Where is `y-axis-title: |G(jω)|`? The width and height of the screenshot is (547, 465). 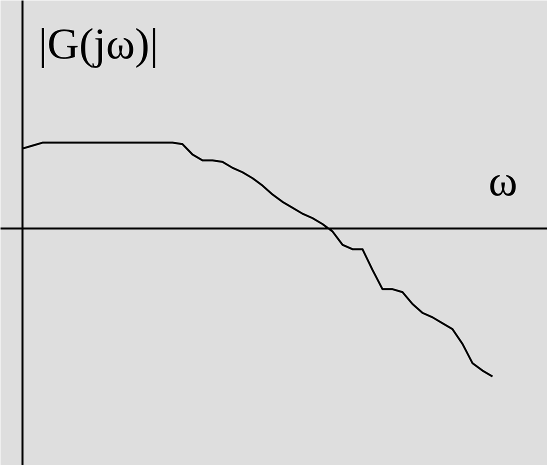 y-axis-title: |G(jω)| is located at coordinates (98, 44).